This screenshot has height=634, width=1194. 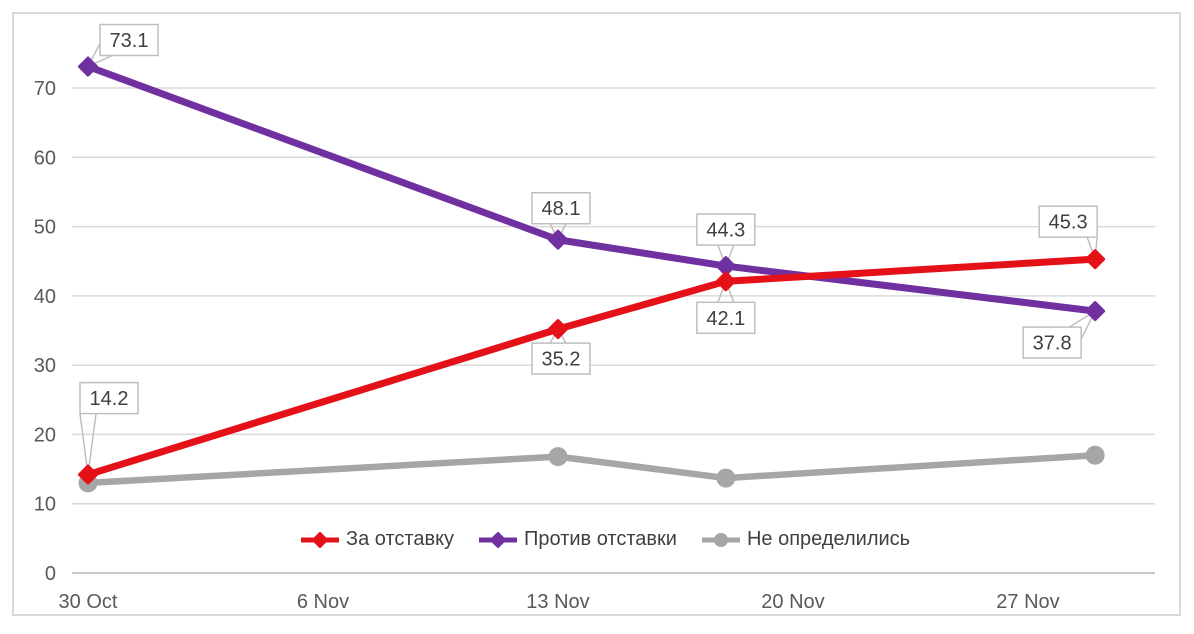 I want to click on x-tick-label: 13 Nov, so click(x=557, y=602).